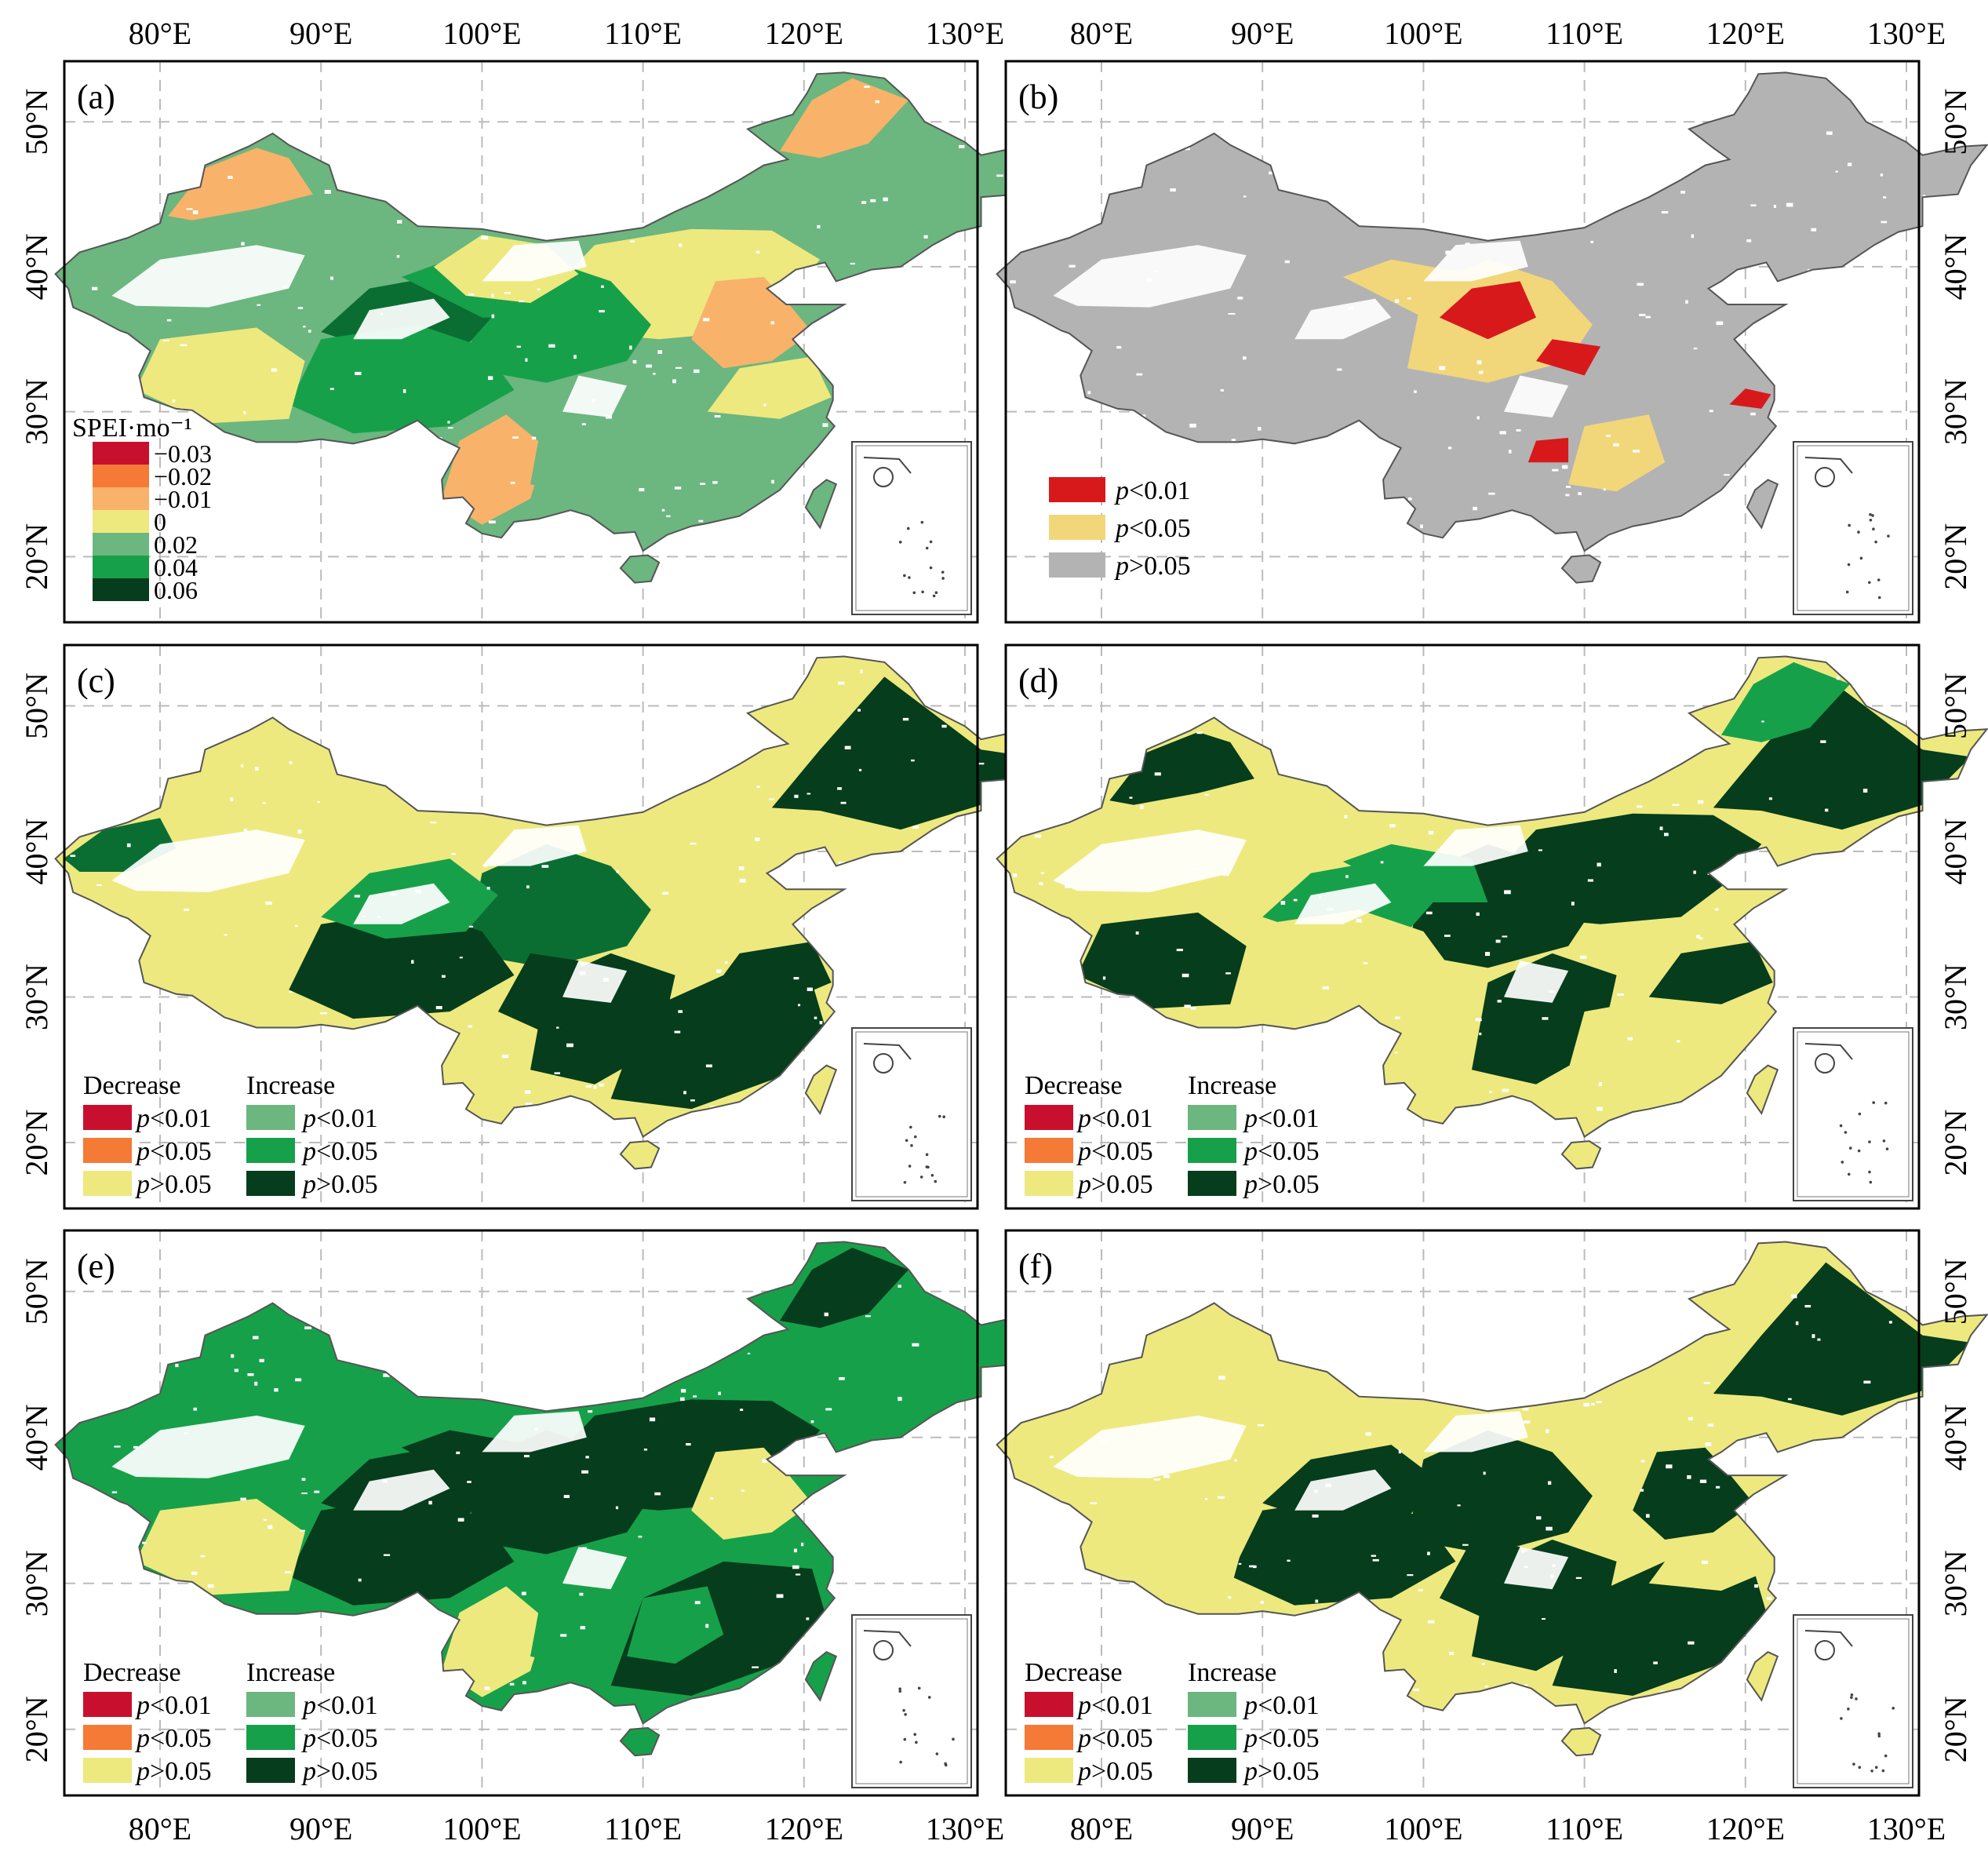  Describe the element at coordinates (1038, 681) in the screenshot. I see `panel-label: (d)` at that location.